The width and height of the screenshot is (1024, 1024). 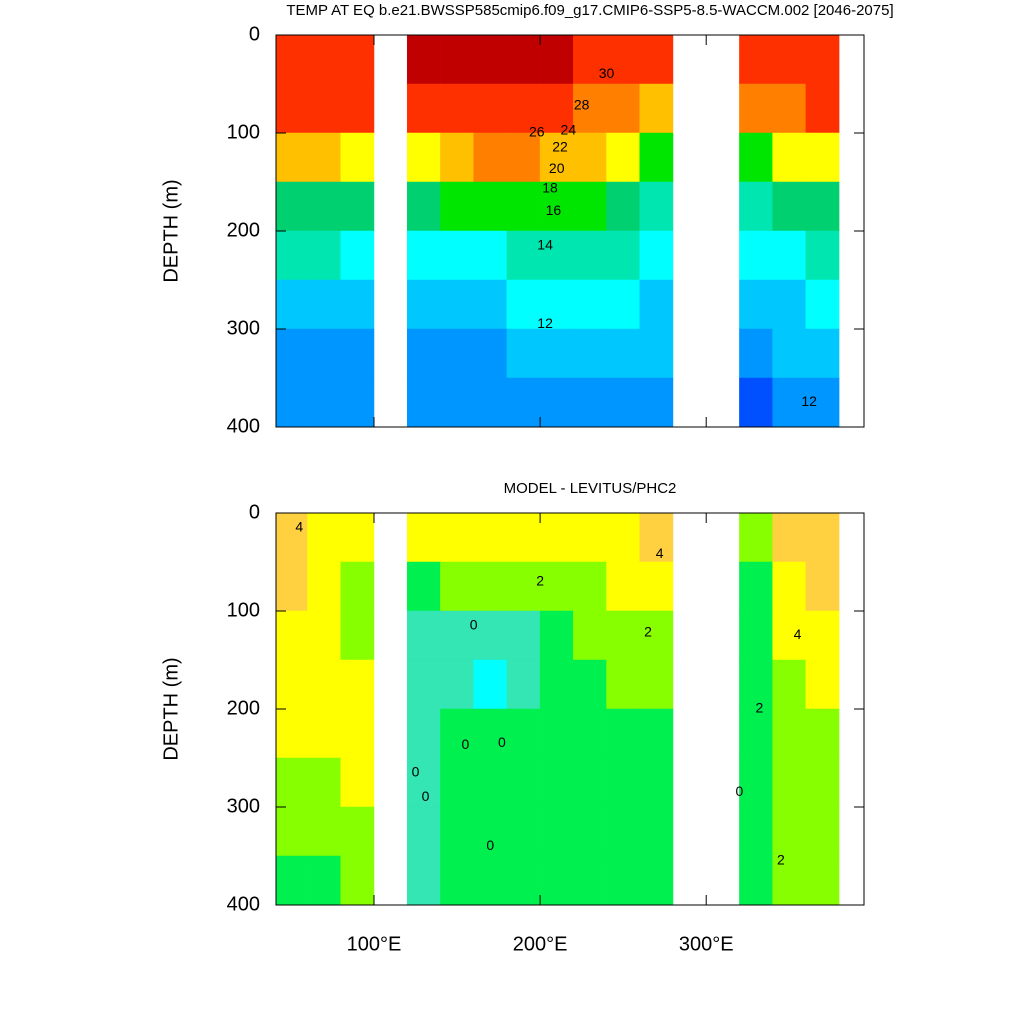 What do you see at coordinates (590, 488) in the screenshot?
I see `chart-title: MODEL - LEVITUS/PHC2` at bounding box center [590, 488].